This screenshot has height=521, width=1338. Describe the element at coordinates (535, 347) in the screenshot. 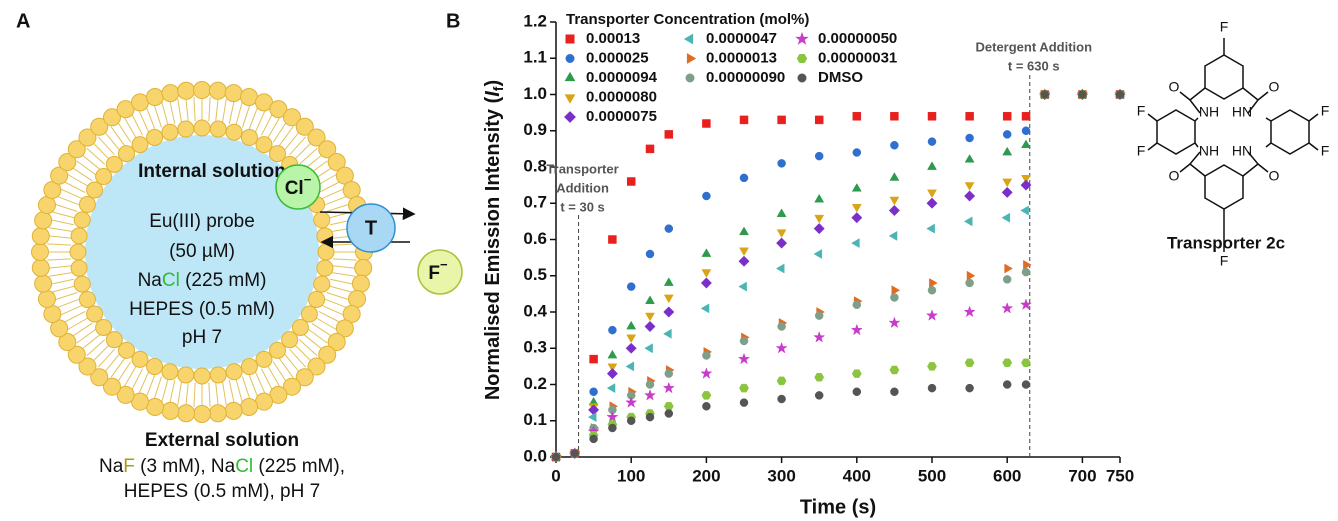

I see `y-tick-label: 0.3` at that location.